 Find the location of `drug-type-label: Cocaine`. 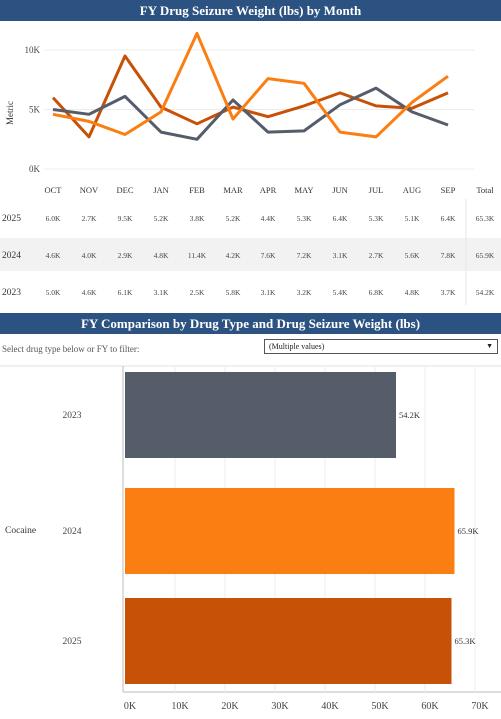

drug-type-label: Cocaine is located at coordinates (20, 531).